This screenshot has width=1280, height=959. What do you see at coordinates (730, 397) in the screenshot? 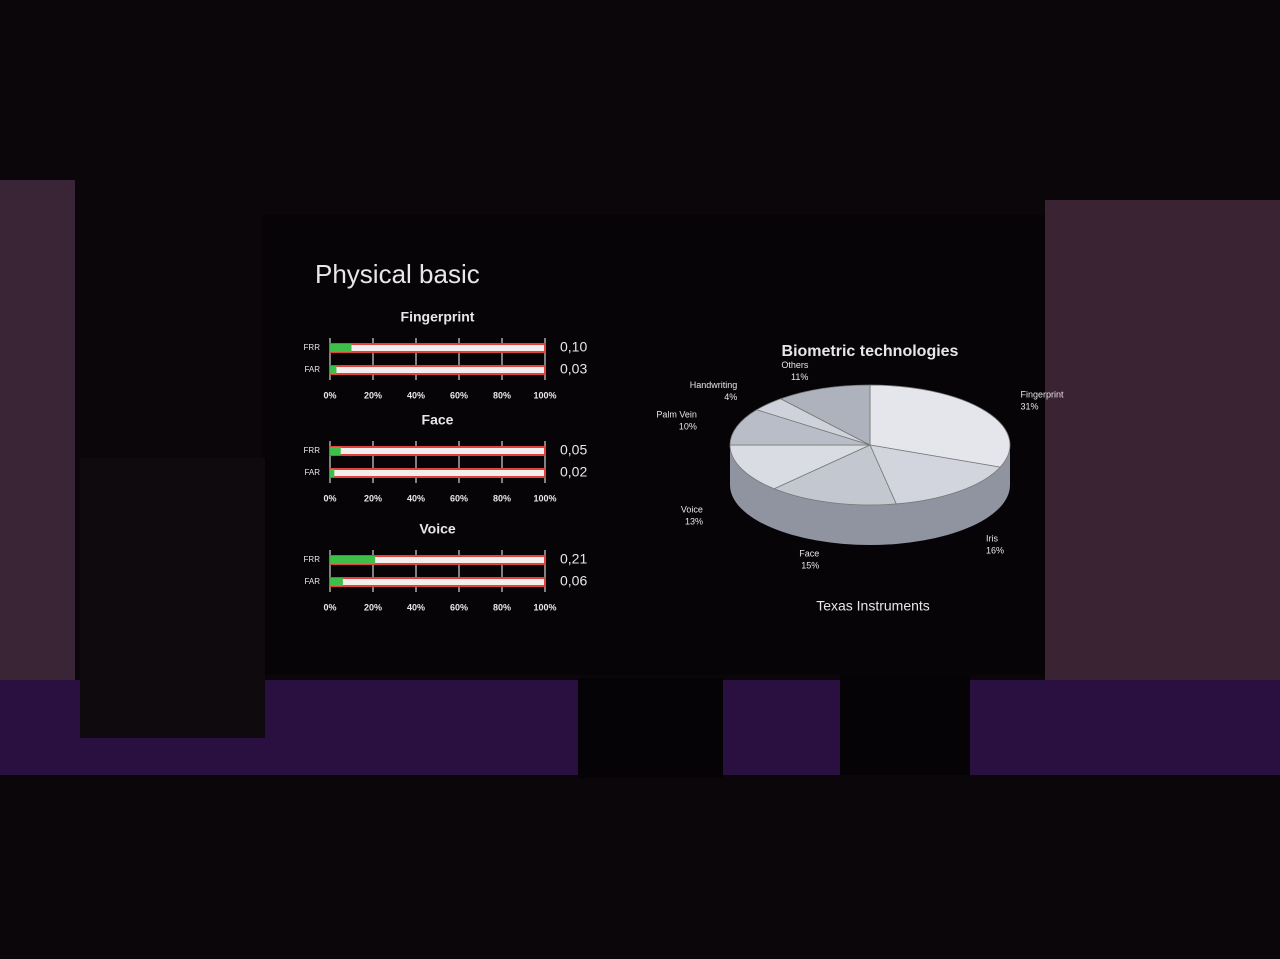
I see `pie-value-label: 4%` at bounding box center [730, 397].